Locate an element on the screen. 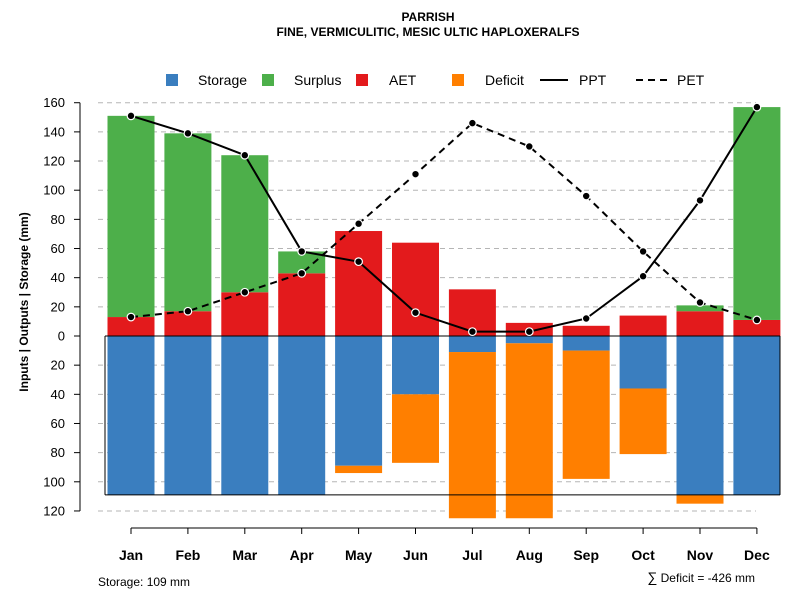 Image resolution: width=800 pixels, height=600 pixels. legend-swatch-storage is located at coordinates (172, 80).